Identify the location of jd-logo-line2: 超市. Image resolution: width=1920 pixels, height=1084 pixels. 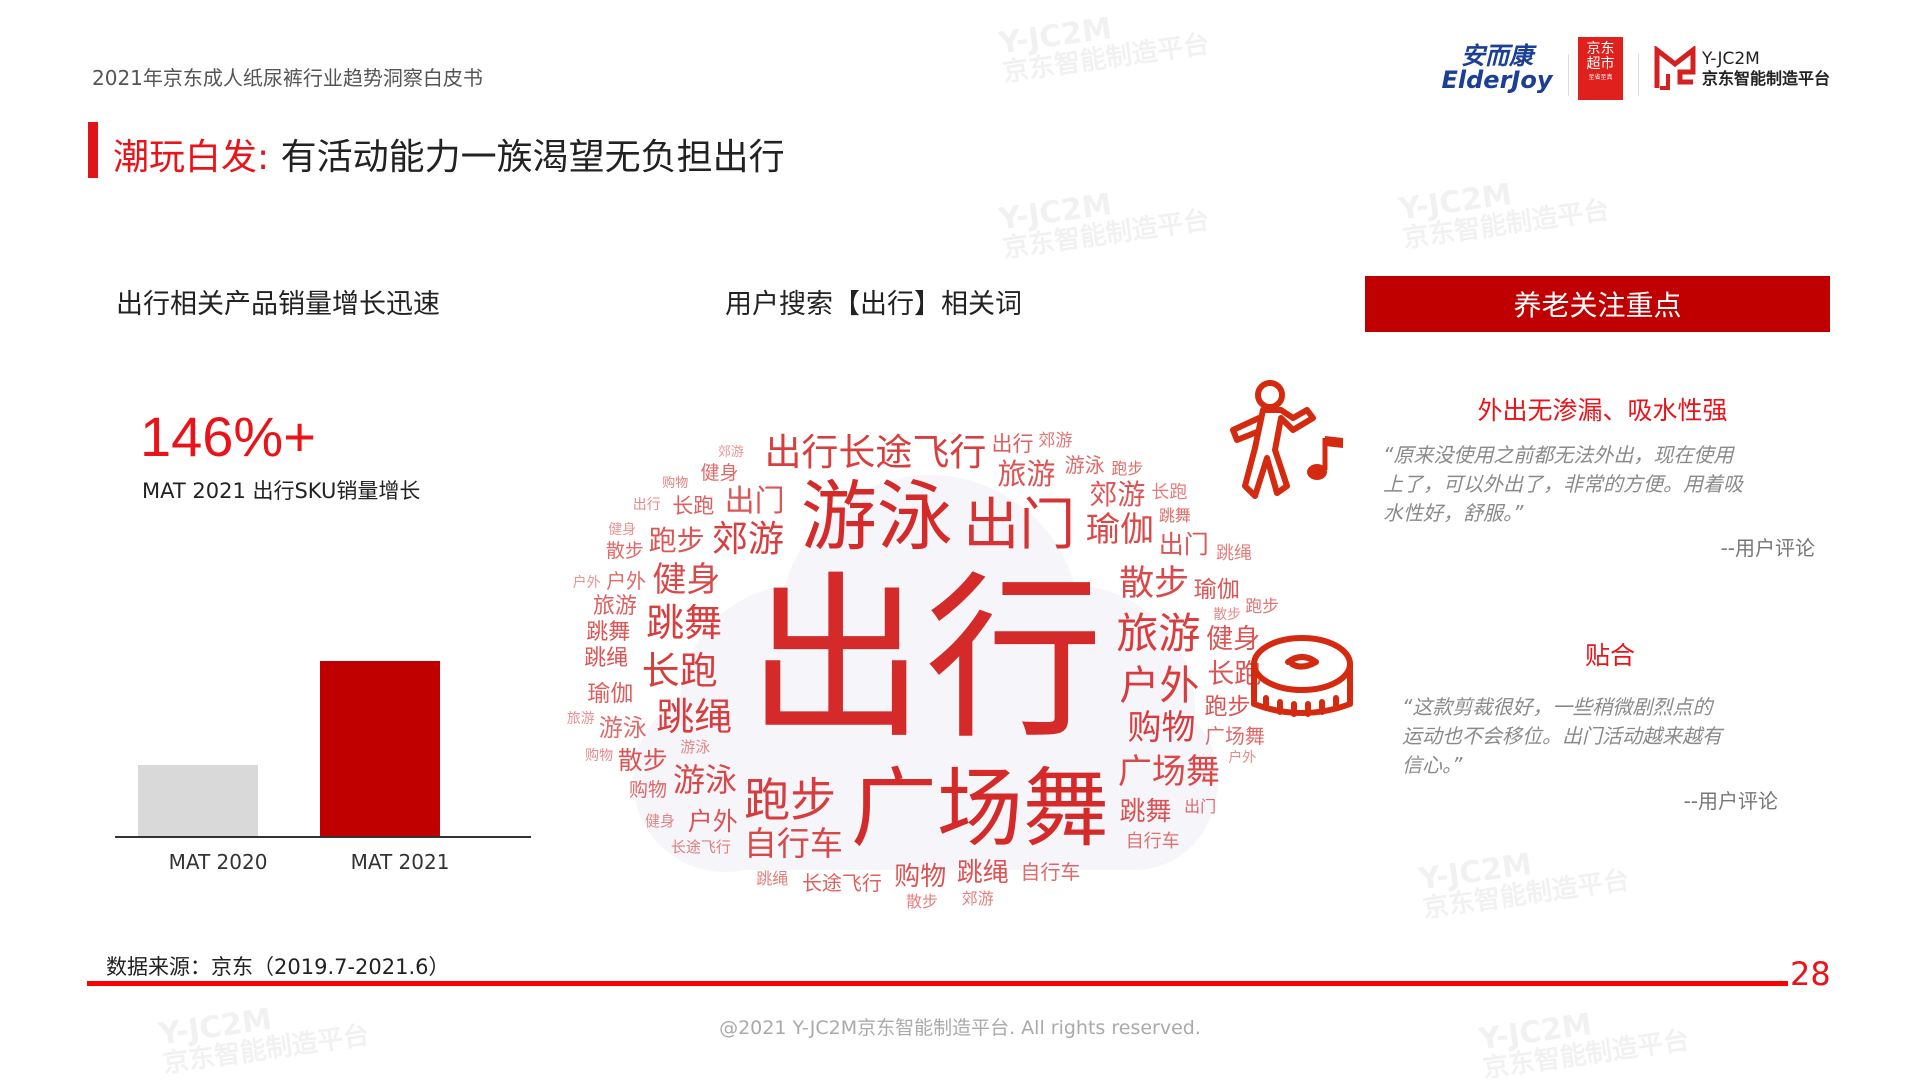
(1600, 63).